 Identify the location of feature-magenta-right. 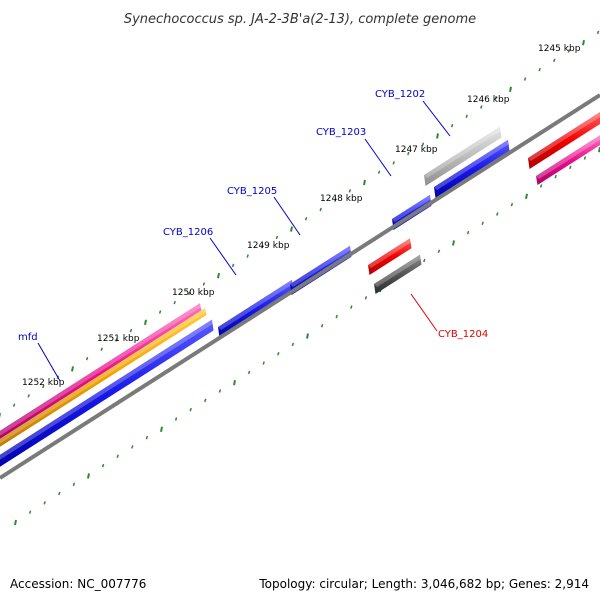
(568, 160).